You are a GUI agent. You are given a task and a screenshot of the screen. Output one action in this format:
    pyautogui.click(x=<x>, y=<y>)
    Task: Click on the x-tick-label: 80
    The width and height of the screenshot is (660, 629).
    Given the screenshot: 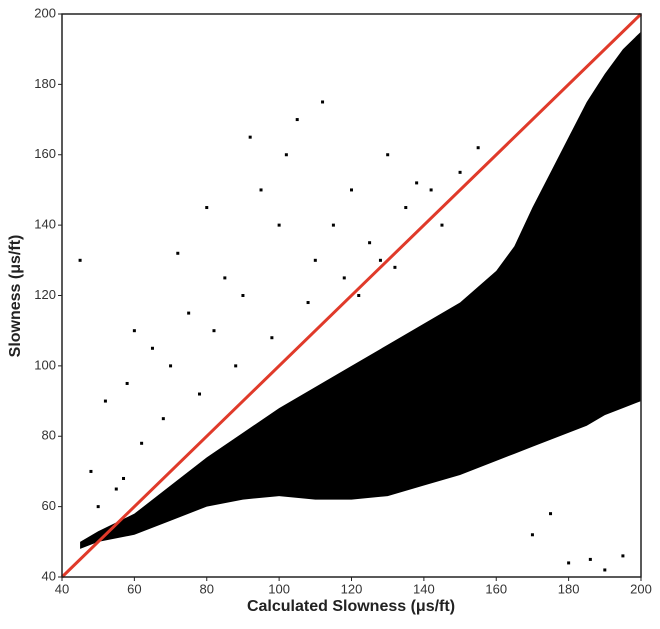 What is the action you would take?
    pyautogui.click(x=207, y=588)
    